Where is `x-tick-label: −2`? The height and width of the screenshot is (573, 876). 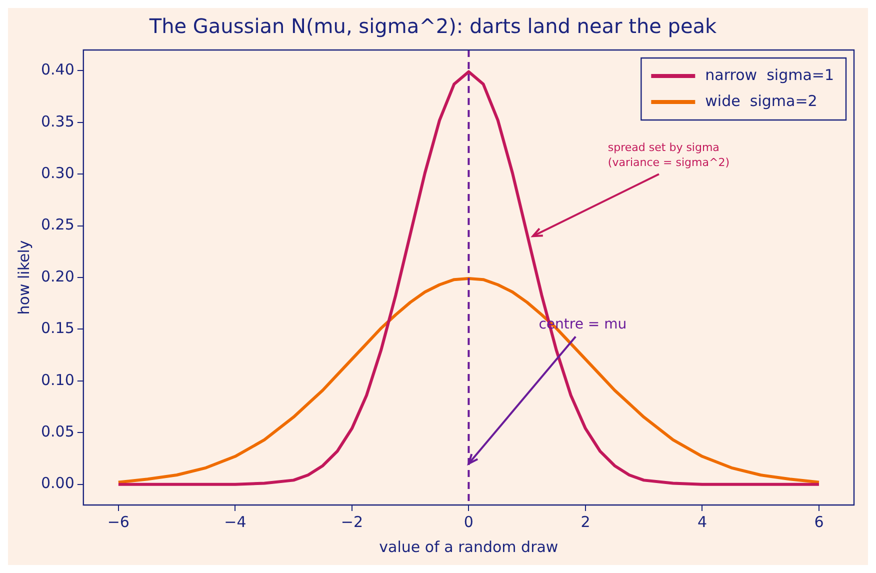
x-tick-label: −2 is located at coordinates (352, 521).